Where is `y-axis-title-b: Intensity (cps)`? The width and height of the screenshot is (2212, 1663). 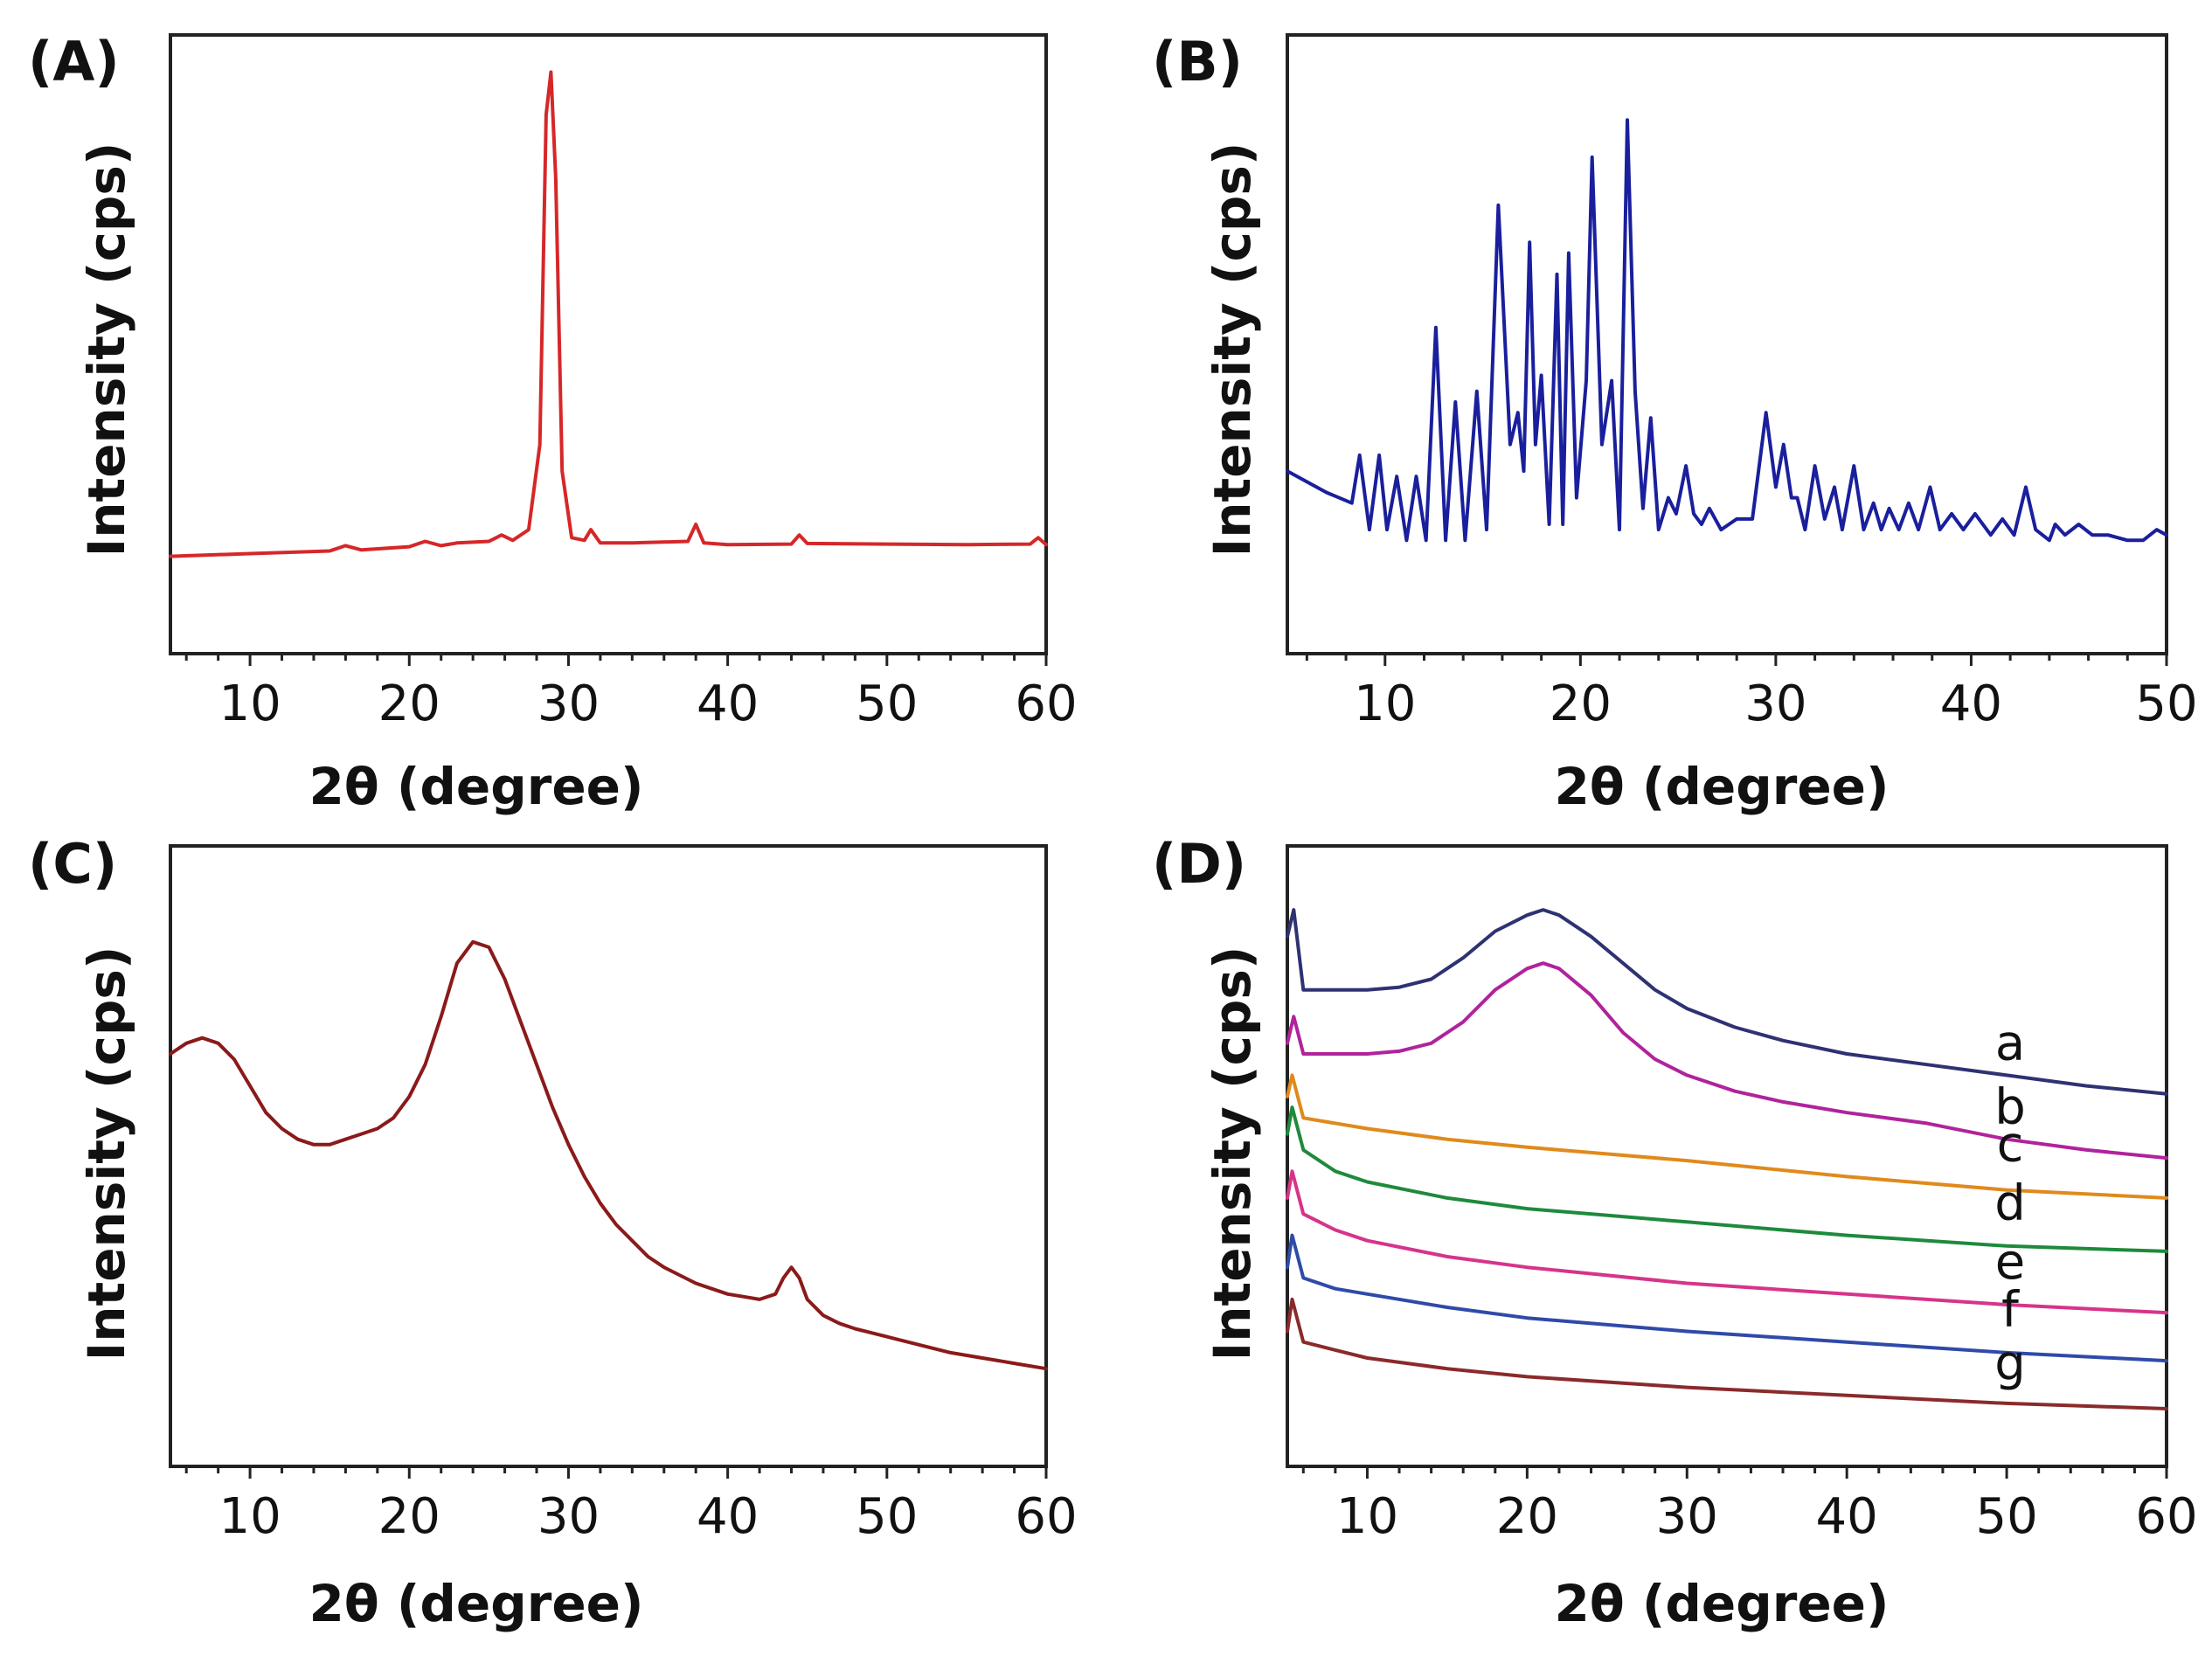 y-axis-title-b: Intensity (cps) is located at coordinates (1232, 350).